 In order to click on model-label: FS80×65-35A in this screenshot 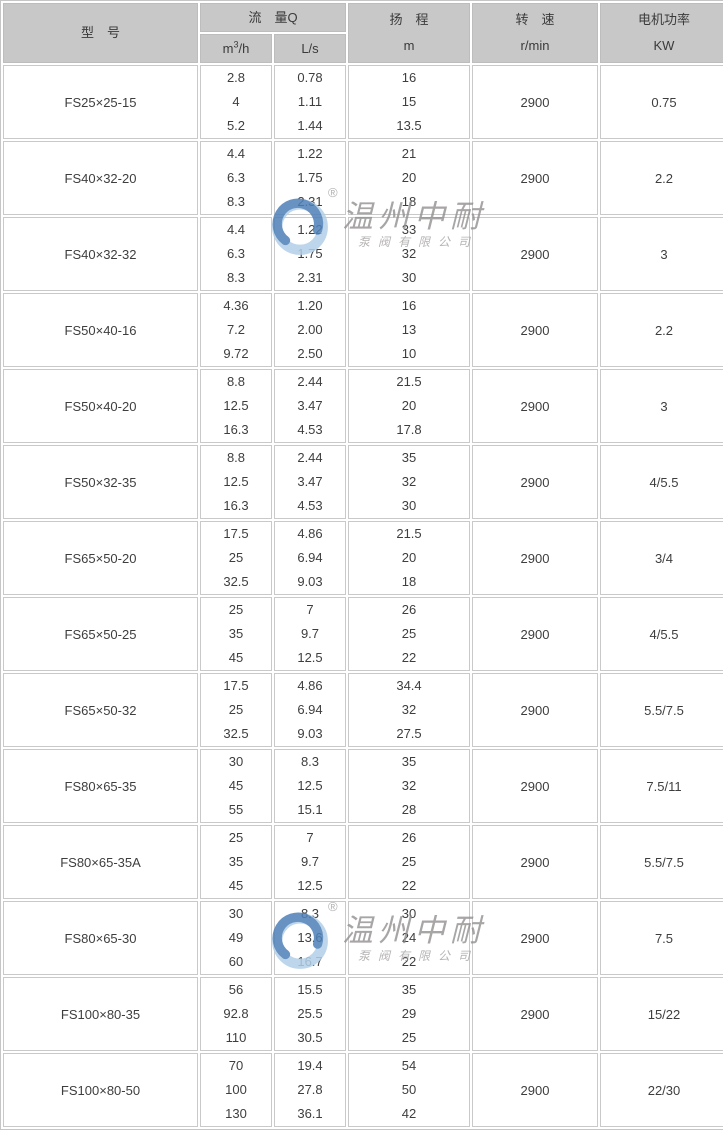, I will do `click(100, 862)`.